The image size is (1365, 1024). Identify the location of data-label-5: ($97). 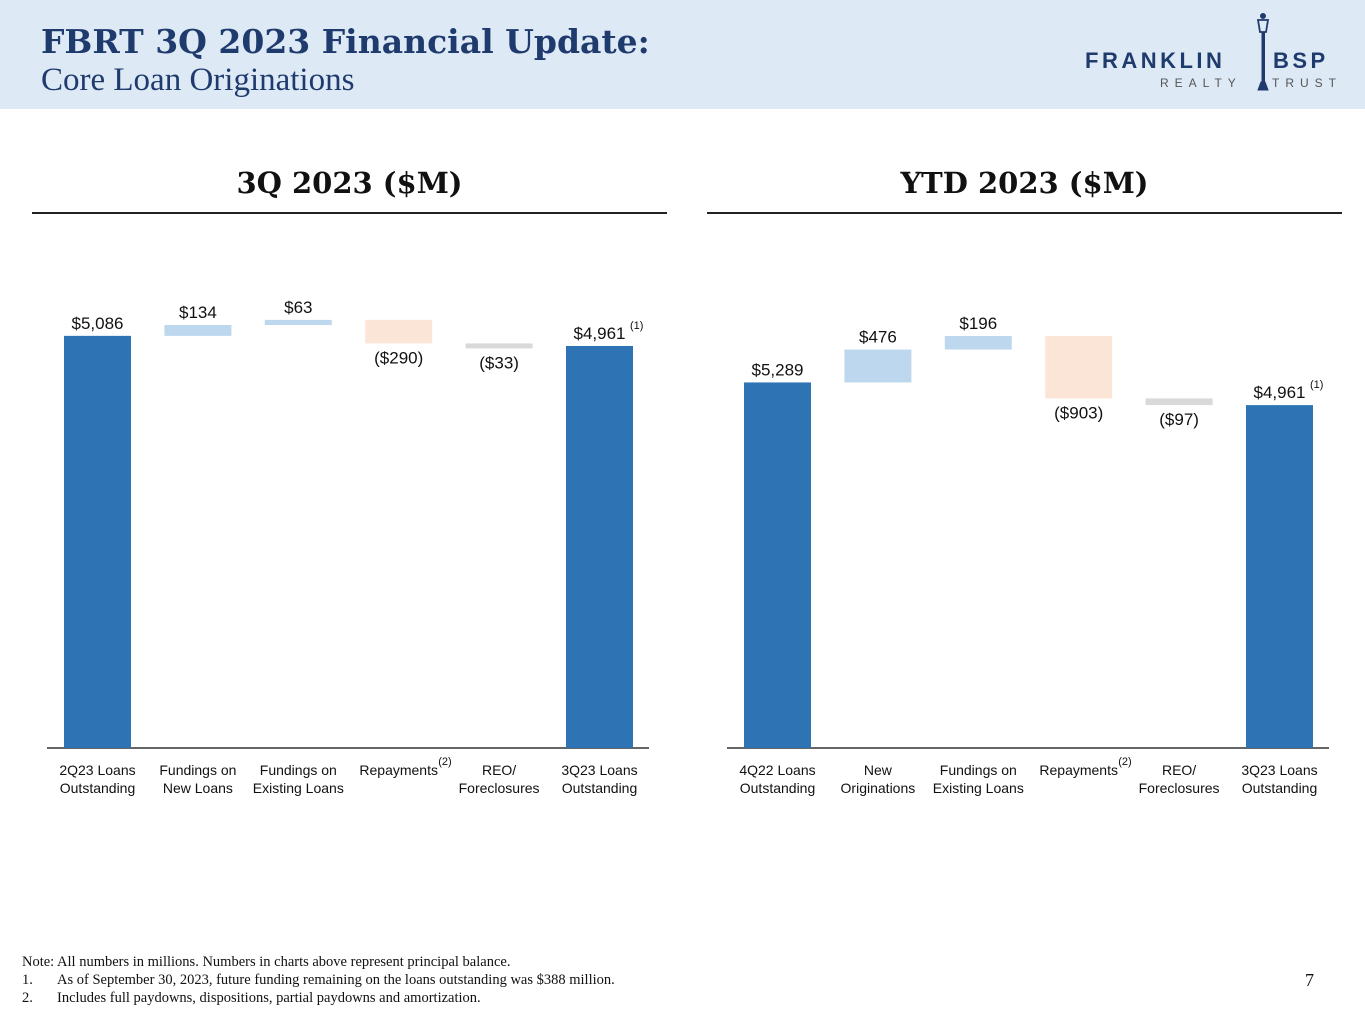
(1179, 419).